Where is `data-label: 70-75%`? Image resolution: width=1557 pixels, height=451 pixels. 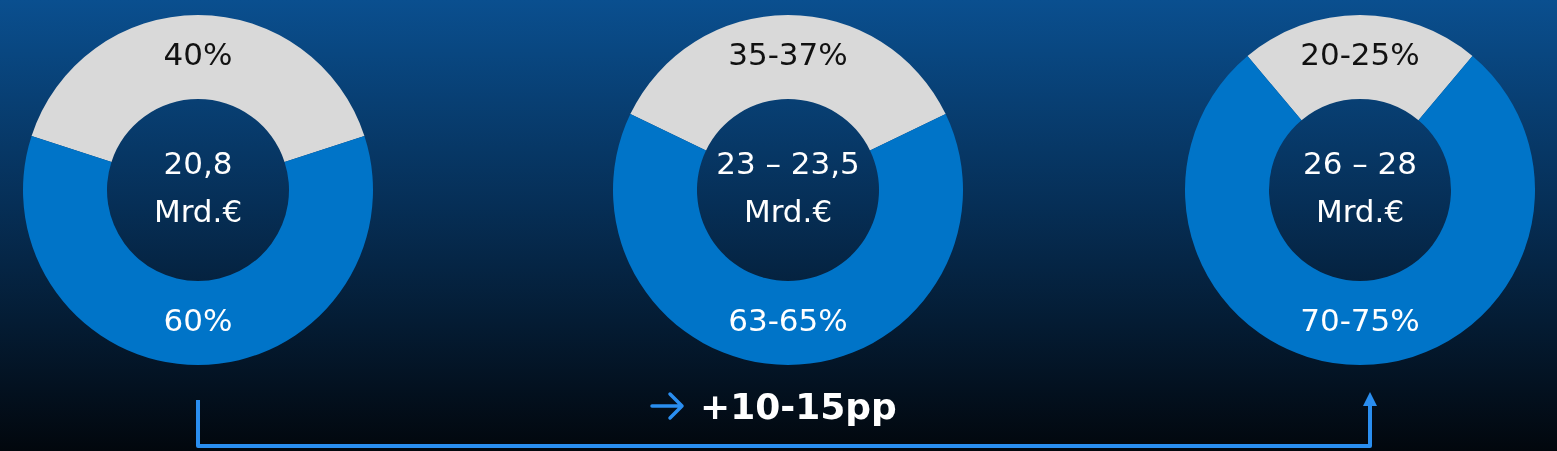
data-label: 70-75% is located at coordinates (1360, 320).